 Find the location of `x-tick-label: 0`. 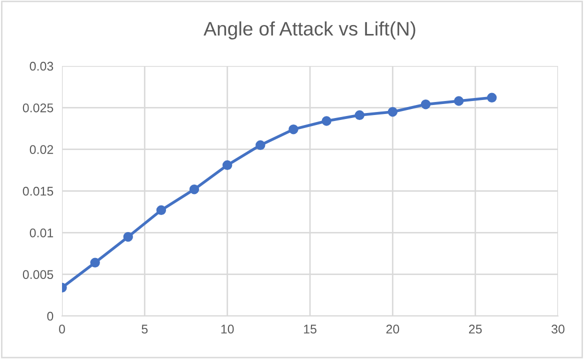

x-tick-label: 0 is located at coordinates (62, 329).